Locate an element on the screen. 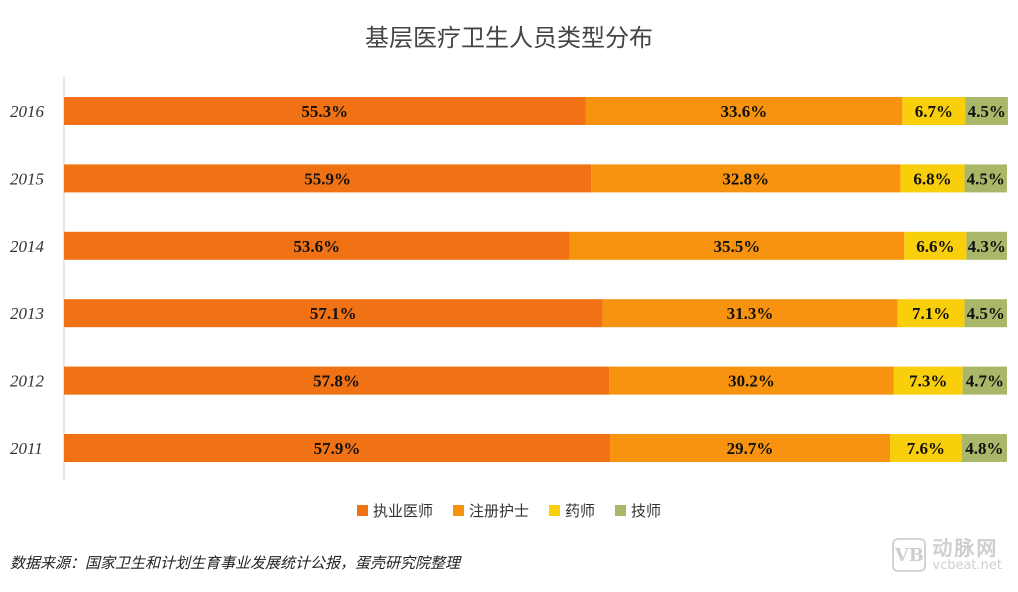 Image resolution: width=1018 pixels, height=592 pixels. data-label: 31.3% is located at coordinates (750, 313).